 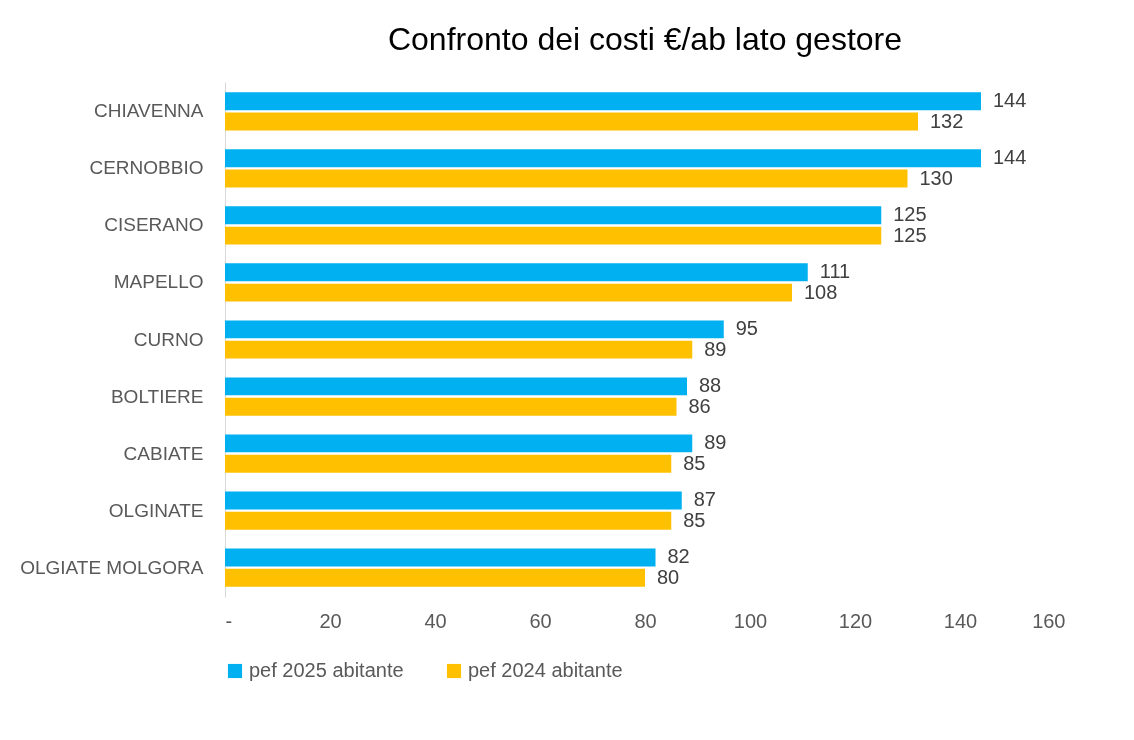 I want to click on x-tick-label: 100, so click(x=750, y=620).